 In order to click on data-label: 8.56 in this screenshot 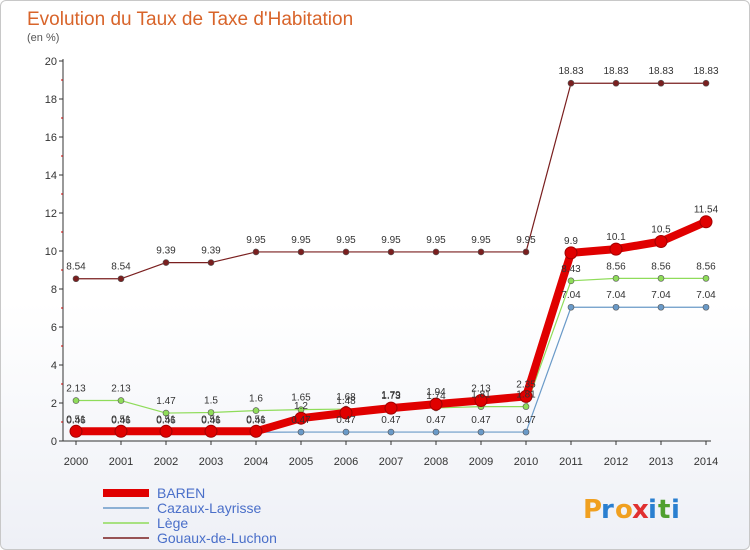, I will do `click(706, 266)`.